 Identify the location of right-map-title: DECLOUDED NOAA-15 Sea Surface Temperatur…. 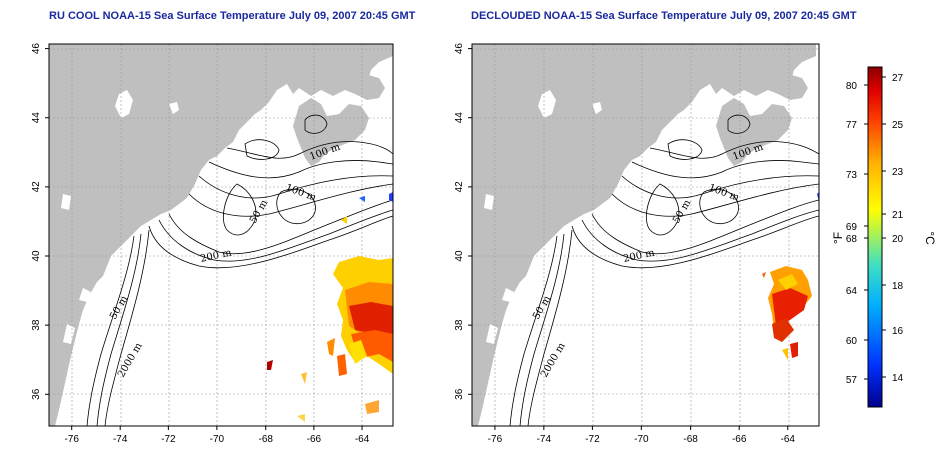
(664, 16).